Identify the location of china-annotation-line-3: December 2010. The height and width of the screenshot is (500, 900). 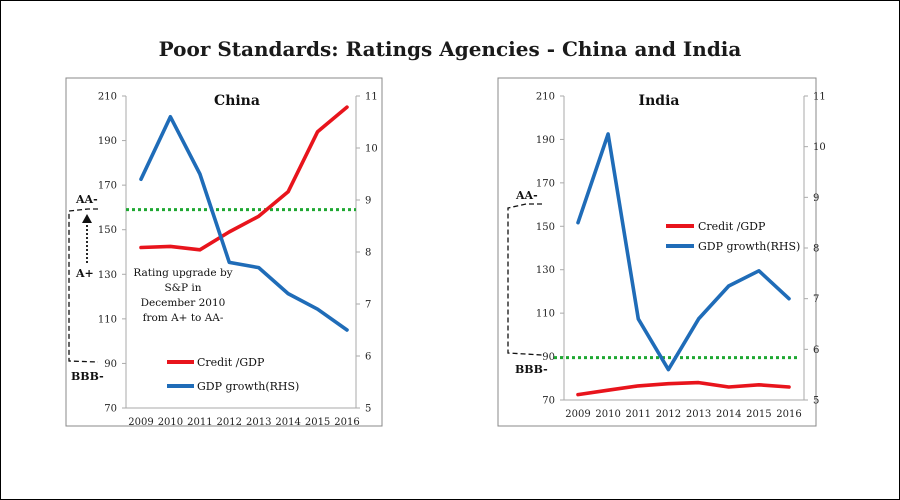
(183, 303).